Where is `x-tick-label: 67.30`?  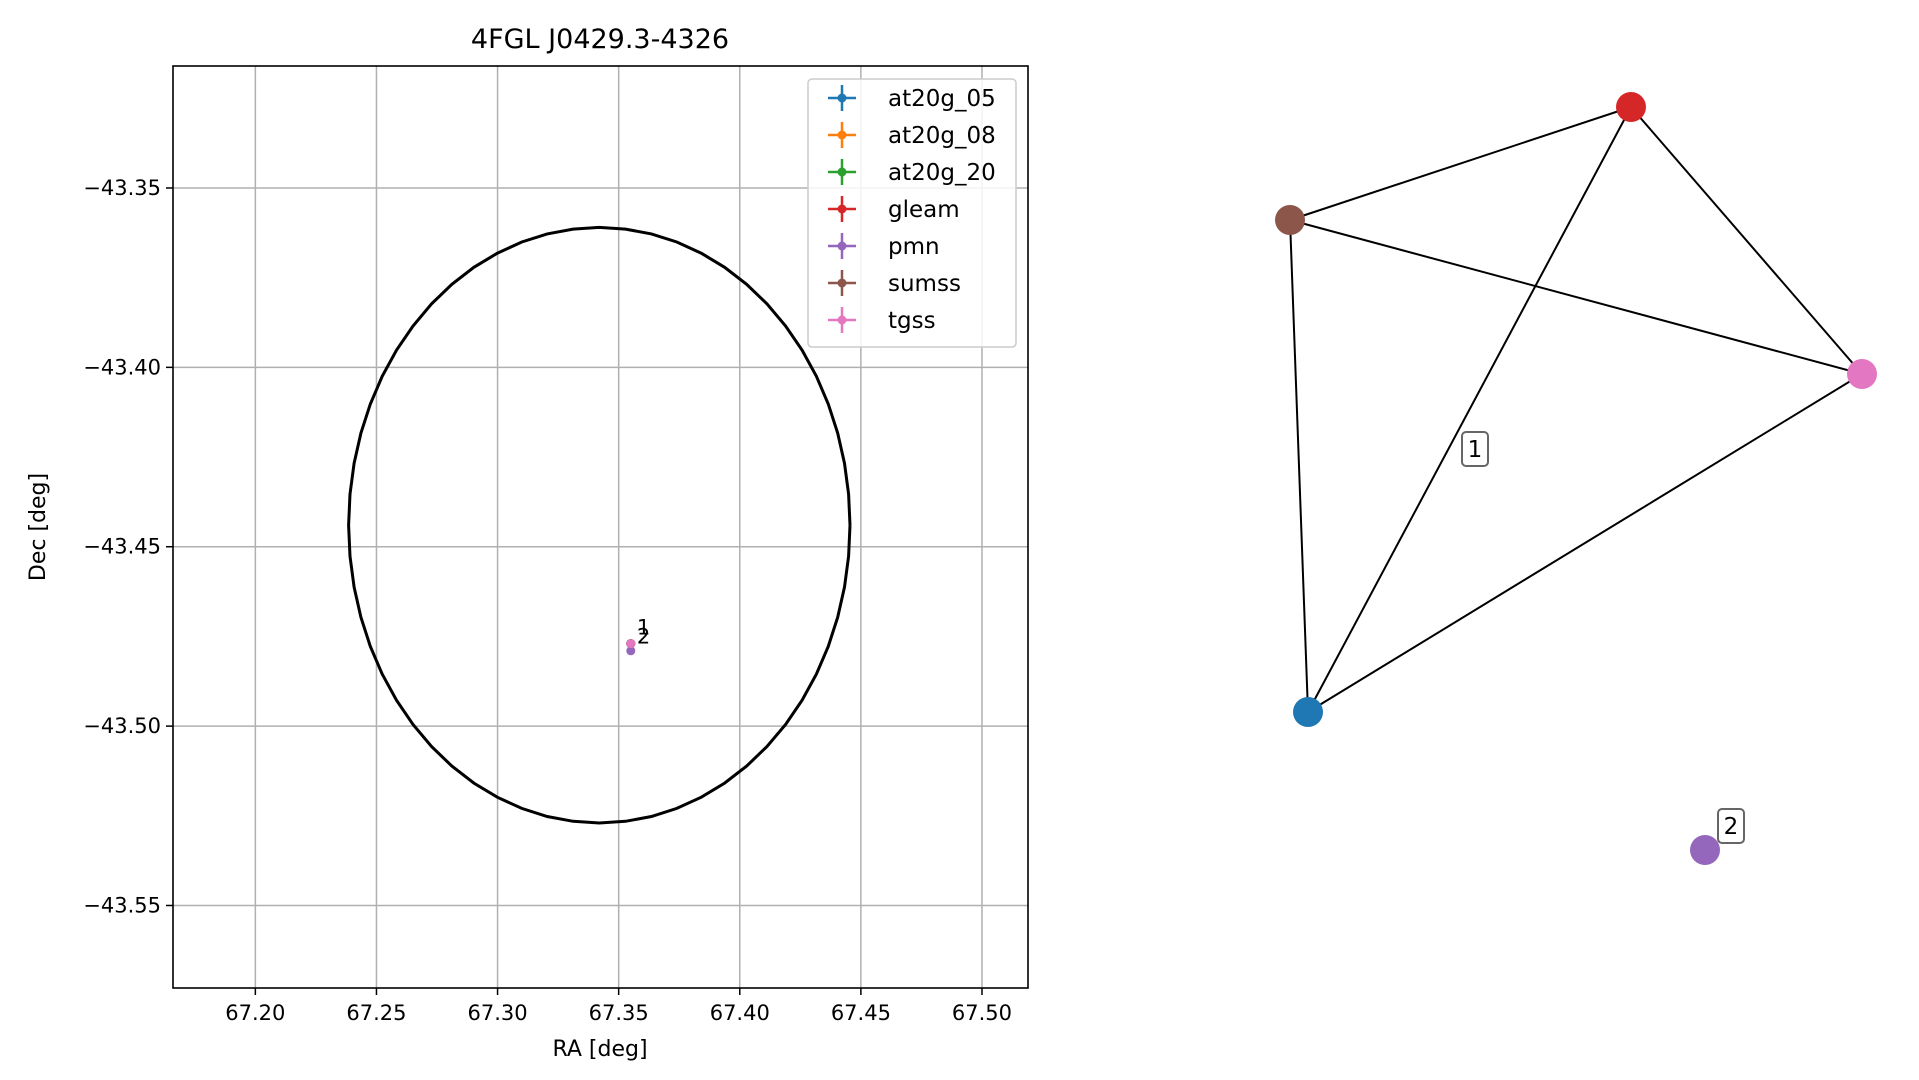
x-tick-label: 67.30 is located at coordinates (497, 1013).